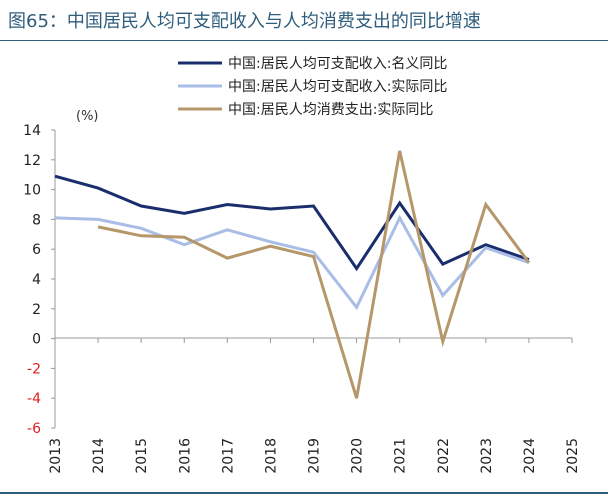 This screenshot has width=608, height=496. What do you see at coordinates (244, 21) in the screenshot?
I see `figure-title: 图65：中国居民人均可支配收入与人均消费支出的同比增速` at bounding box center [244, 21].